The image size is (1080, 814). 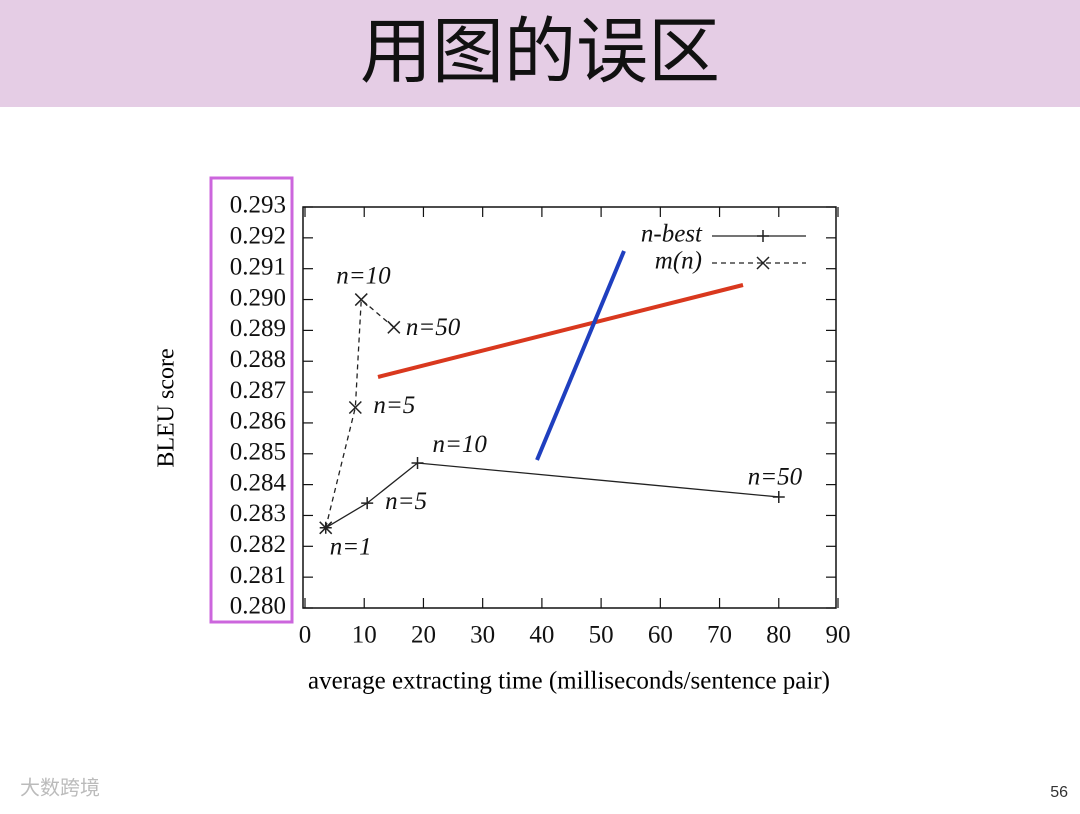 I want to click on y-tick-label: 0.284, so click(x=258, y=482).